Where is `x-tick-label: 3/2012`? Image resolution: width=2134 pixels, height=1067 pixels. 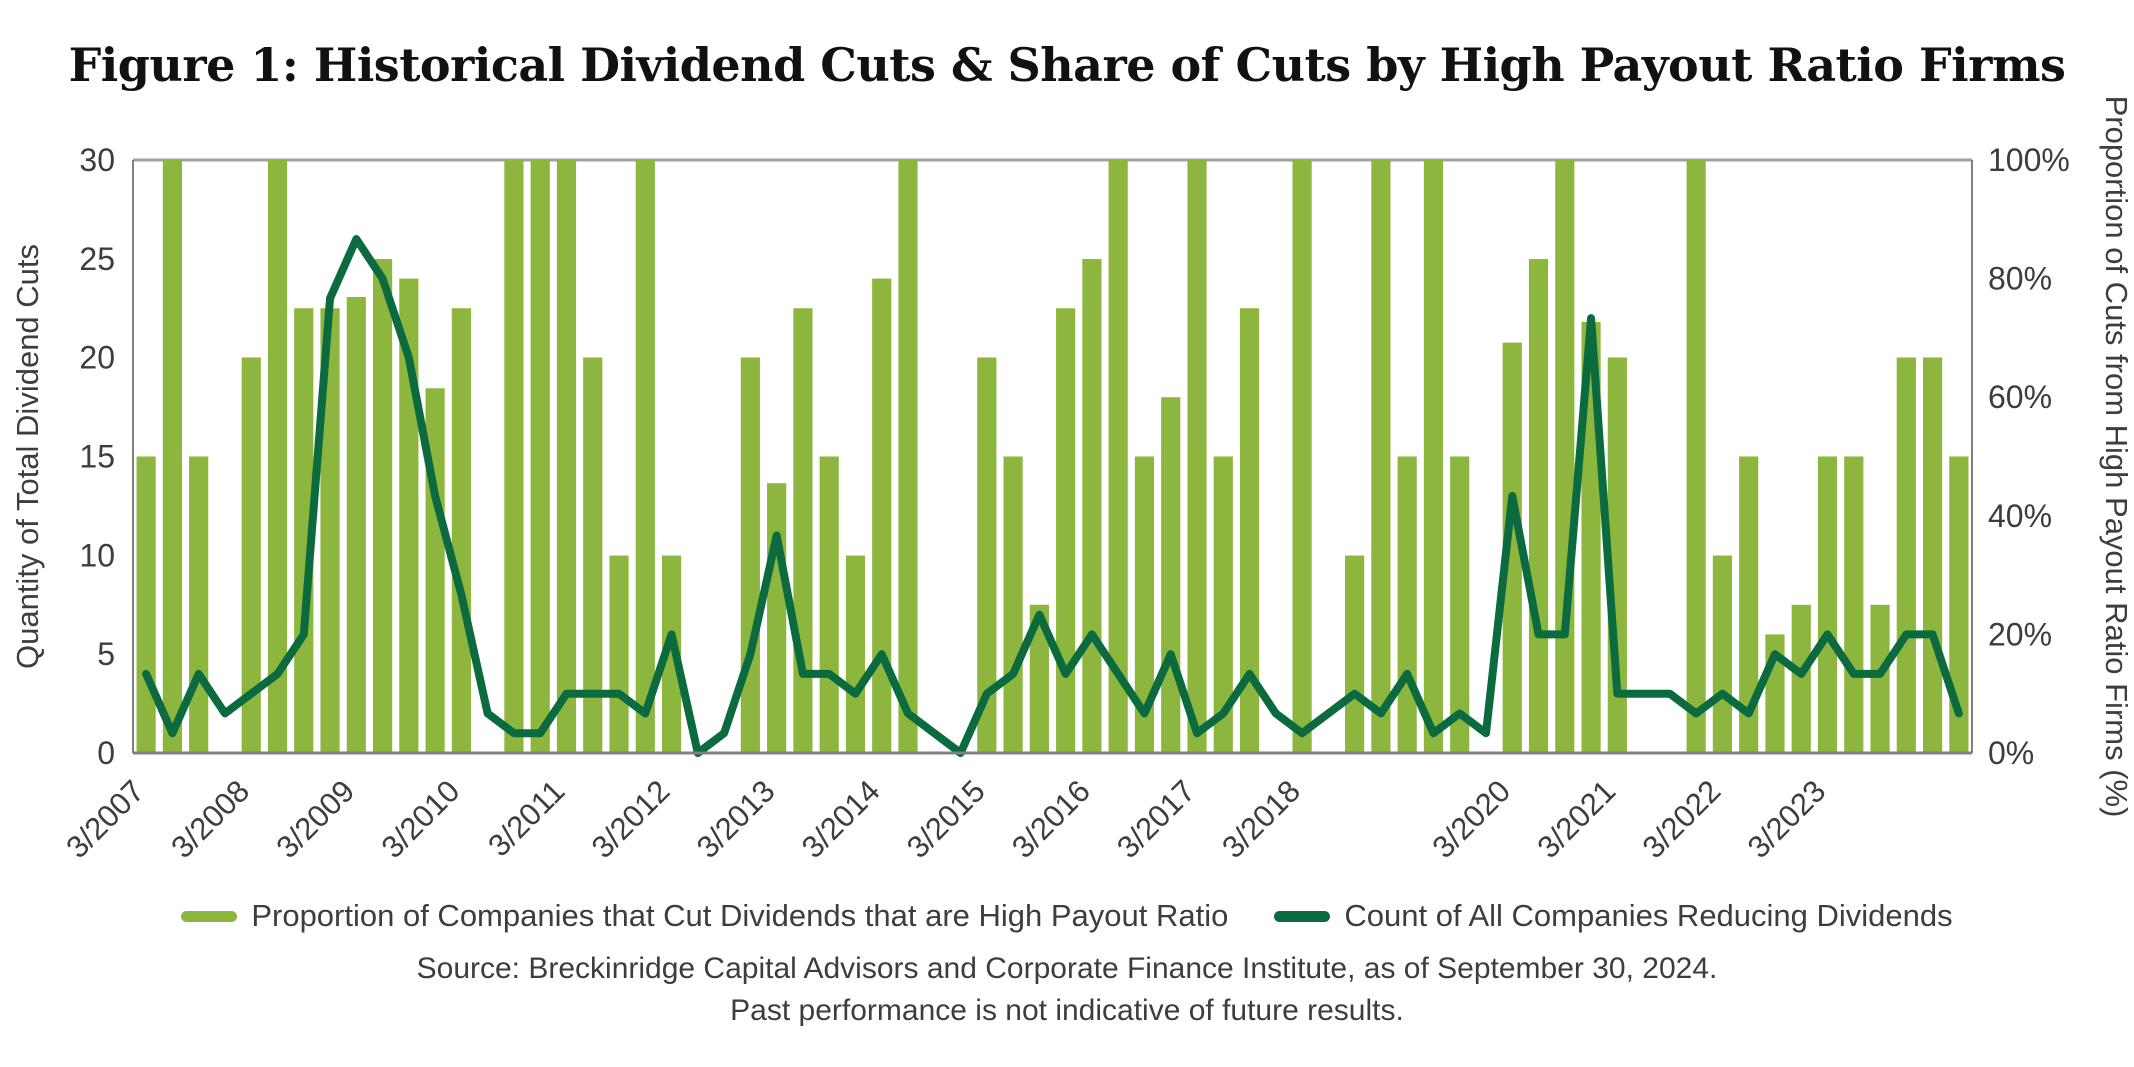 x-tick-label: 3/2012 is located at coordinates (631, 819).